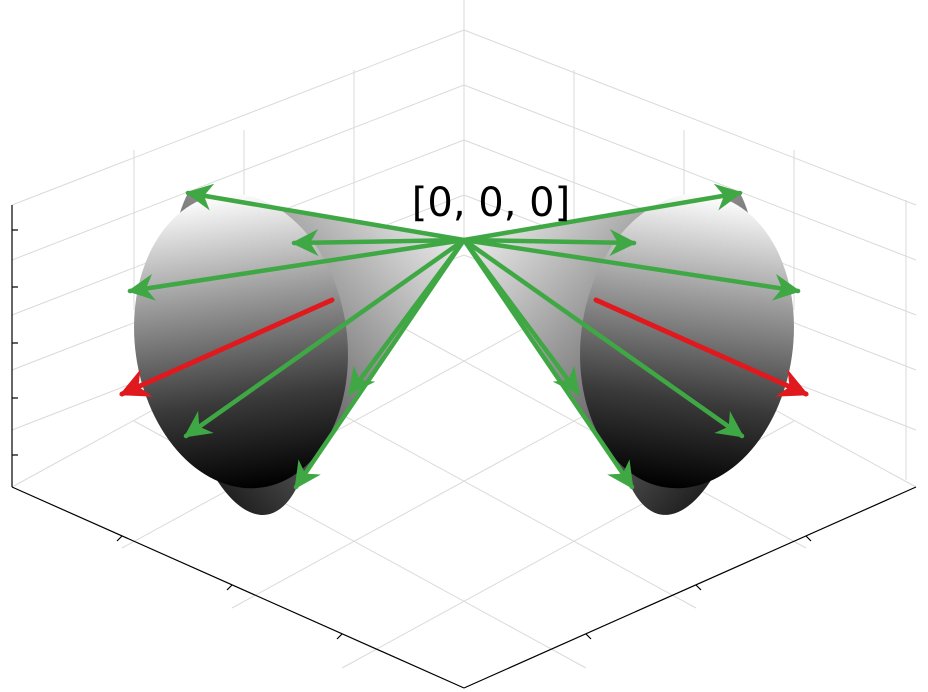 This screenshot has width=928, height=692. Describe the element at coordinates (701, 347) in the screenshot. I see `right-highlight-arrow` at that location.